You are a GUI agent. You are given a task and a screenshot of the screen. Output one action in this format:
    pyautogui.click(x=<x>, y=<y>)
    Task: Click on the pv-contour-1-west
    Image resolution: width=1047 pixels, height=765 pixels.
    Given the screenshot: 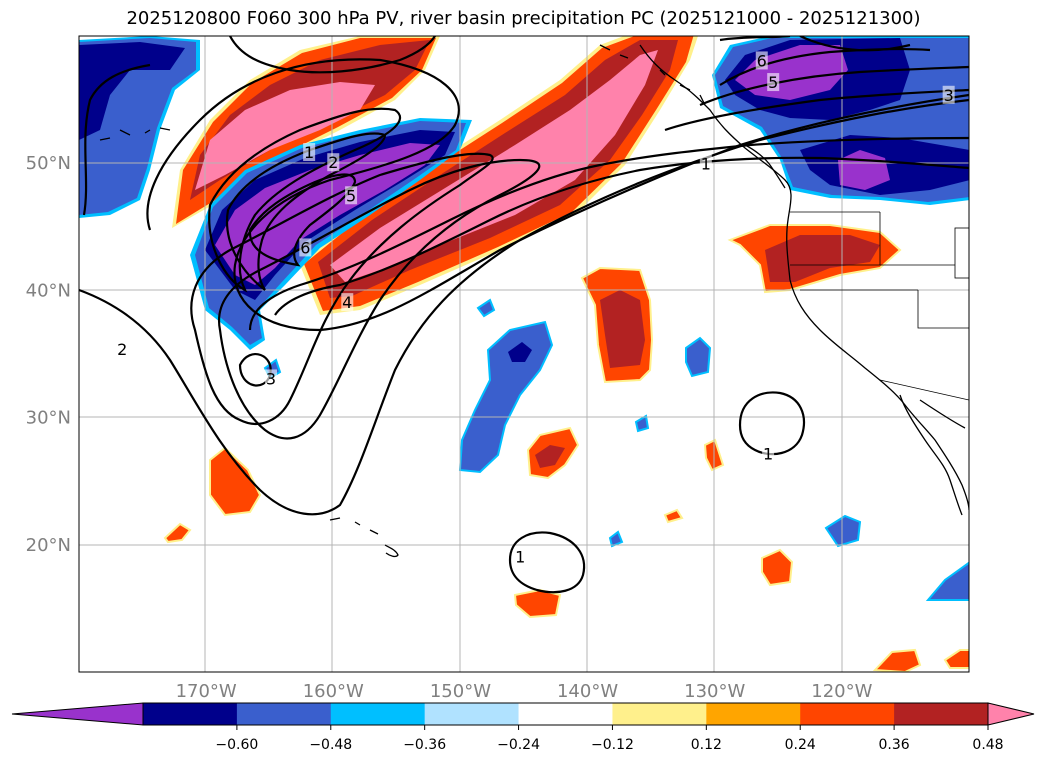 What is the action you would take?
    pyautogui.click(x=116, y=139)
    